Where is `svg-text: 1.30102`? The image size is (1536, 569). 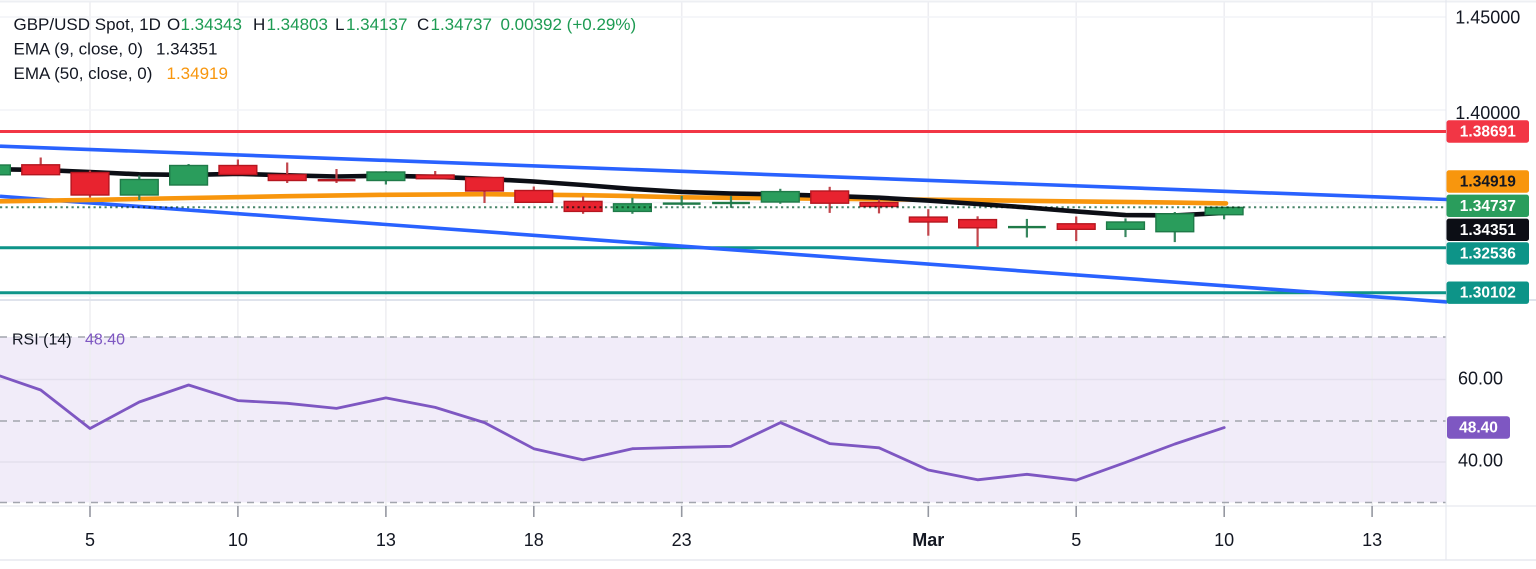 svg-text: 1.30102 is located at coordinates (1488, 293).